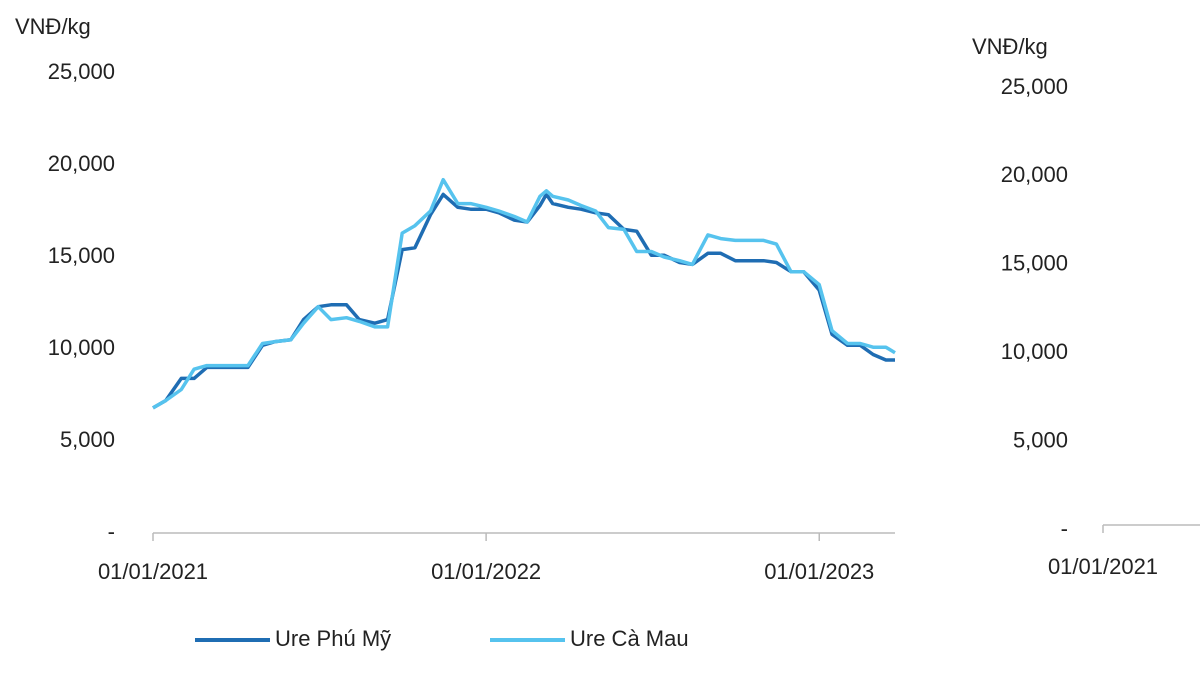 This screenshot has width=1200, height=675. I want to click on x-tick-label: 01/01/2023, so click(819, 571).